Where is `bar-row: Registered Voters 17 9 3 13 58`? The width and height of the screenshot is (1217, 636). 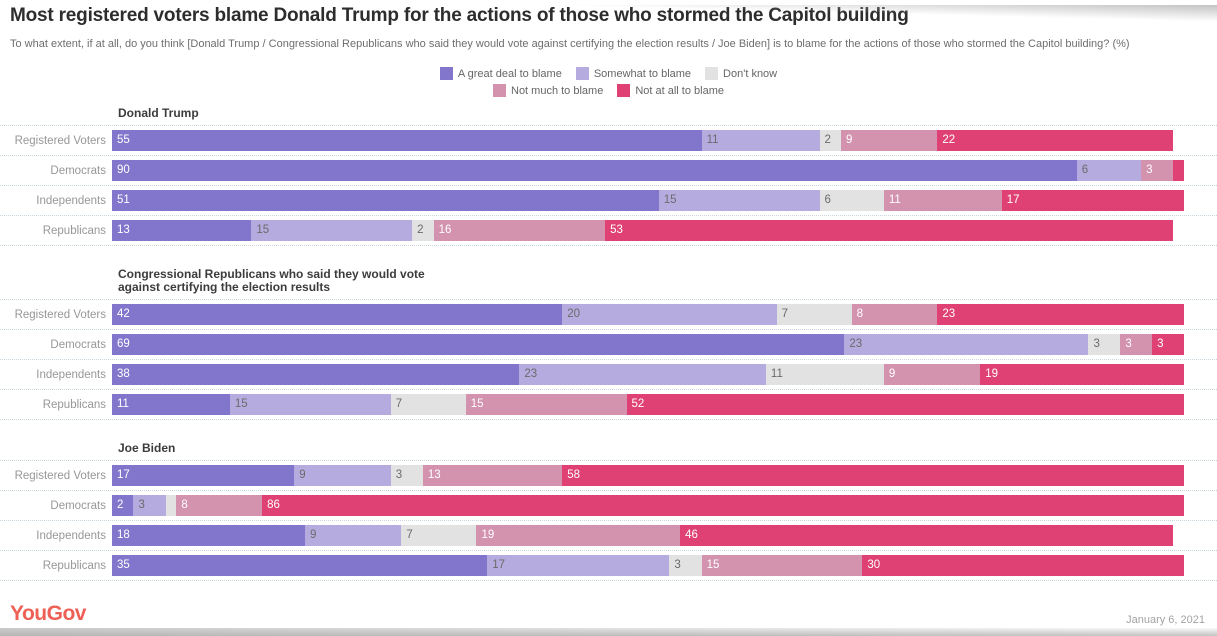
bar-row: Registered Voters 17 9 3 13 58 is located at coordinates (608, 476).